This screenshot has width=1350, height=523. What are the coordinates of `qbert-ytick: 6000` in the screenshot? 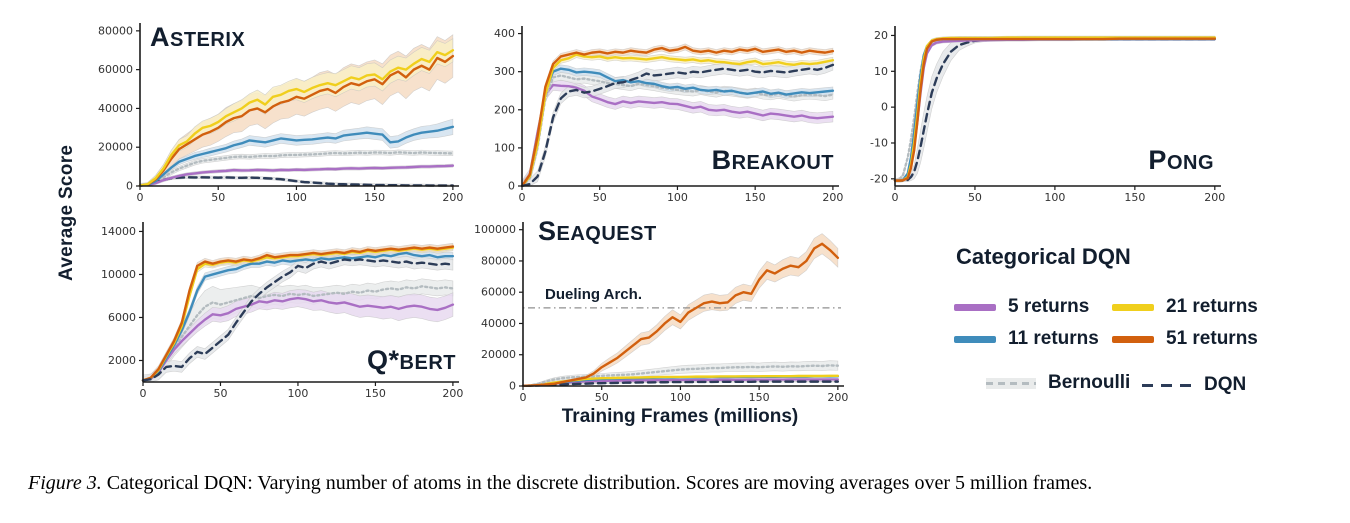 It's located at (122, 317).